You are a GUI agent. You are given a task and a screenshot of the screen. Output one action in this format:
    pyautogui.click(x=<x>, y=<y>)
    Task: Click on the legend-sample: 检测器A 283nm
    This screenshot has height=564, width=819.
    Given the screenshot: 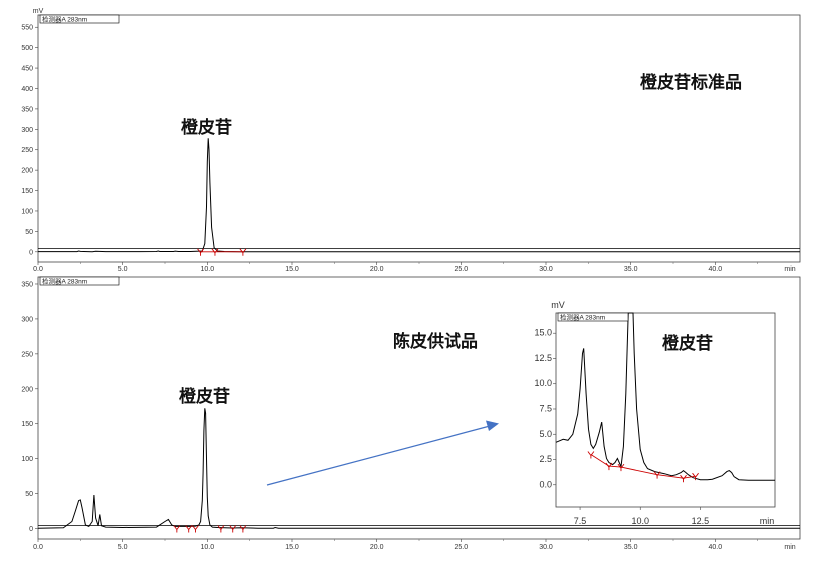 What is the action you would take?
    pyautogui.click(x=64, y=281)
    